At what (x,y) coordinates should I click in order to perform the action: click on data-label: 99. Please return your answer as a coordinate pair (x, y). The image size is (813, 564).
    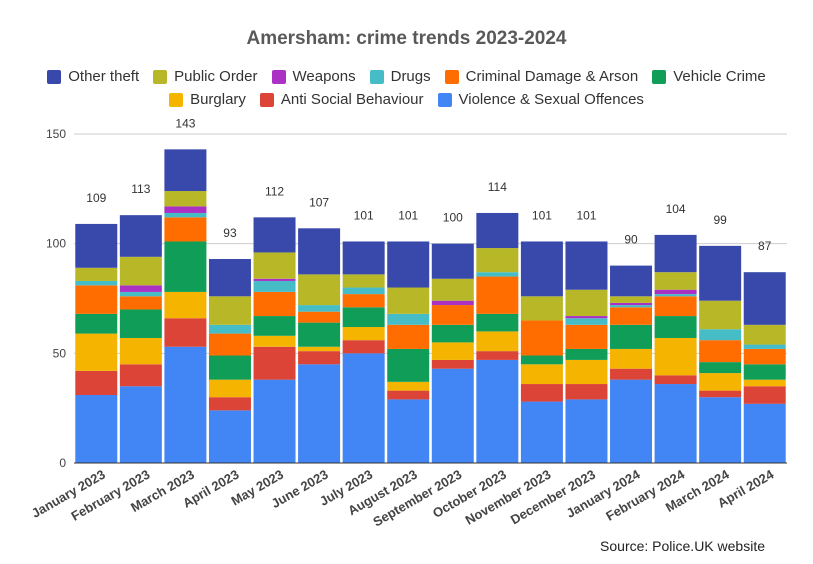
    Looking at the image, I should click on (720, 220).